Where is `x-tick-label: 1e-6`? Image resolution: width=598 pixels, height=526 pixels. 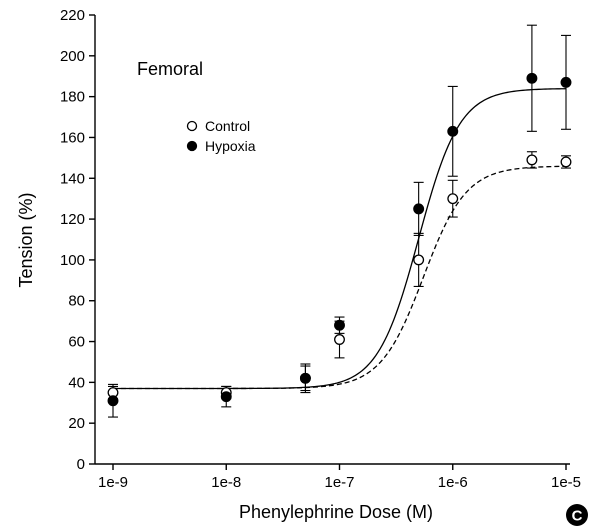 x-tick-label: 1e-6 is located at coordinates (453, 482).